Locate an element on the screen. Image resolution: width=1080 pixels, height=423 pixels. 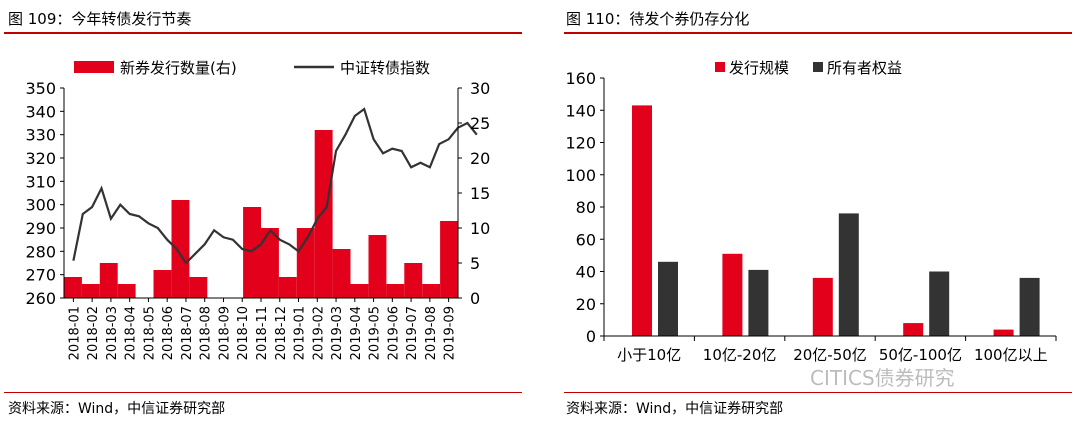
left-source-note: 资料来源：Wind，中信证券研究部 is located at coordinates (117, 409).